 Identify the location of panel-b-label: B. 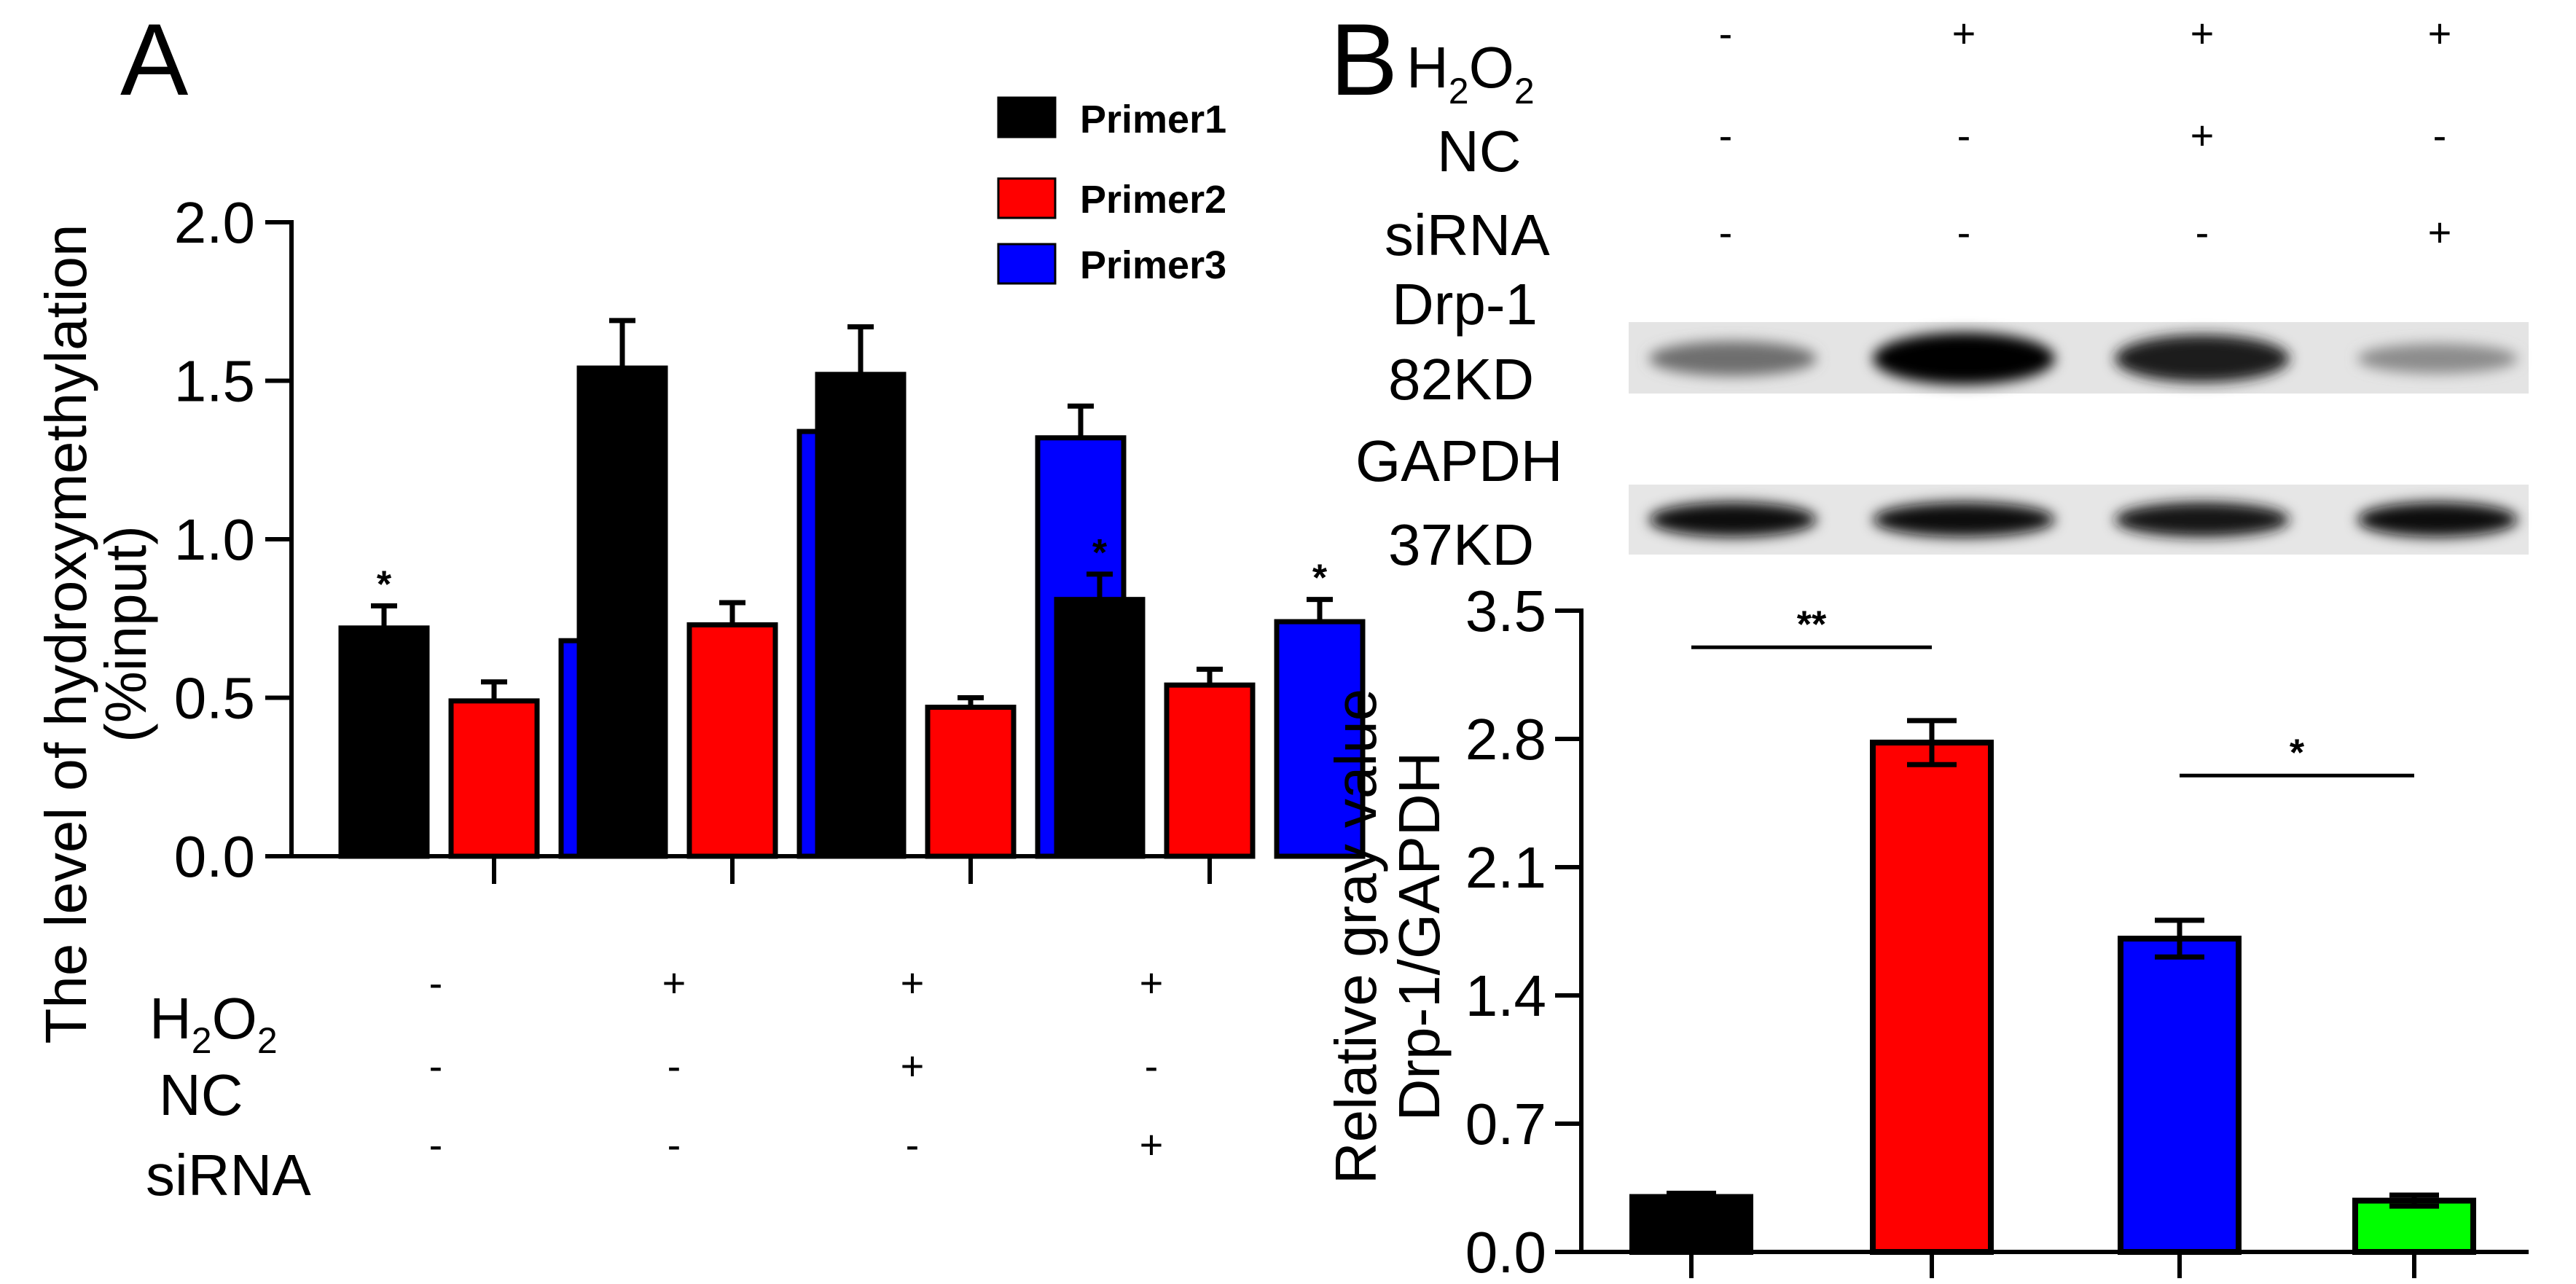
(1364, 60).